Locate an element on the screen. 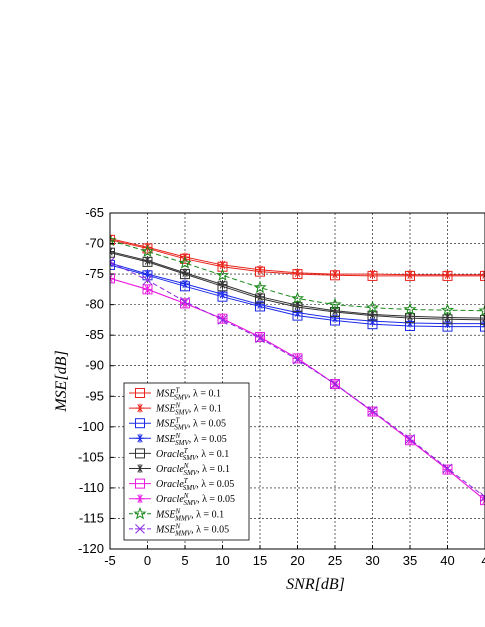 This screenshot has width=485, height=627. legend-entry: OracleN SMV, λ = 0.1 is located at coordinates (179, 469).